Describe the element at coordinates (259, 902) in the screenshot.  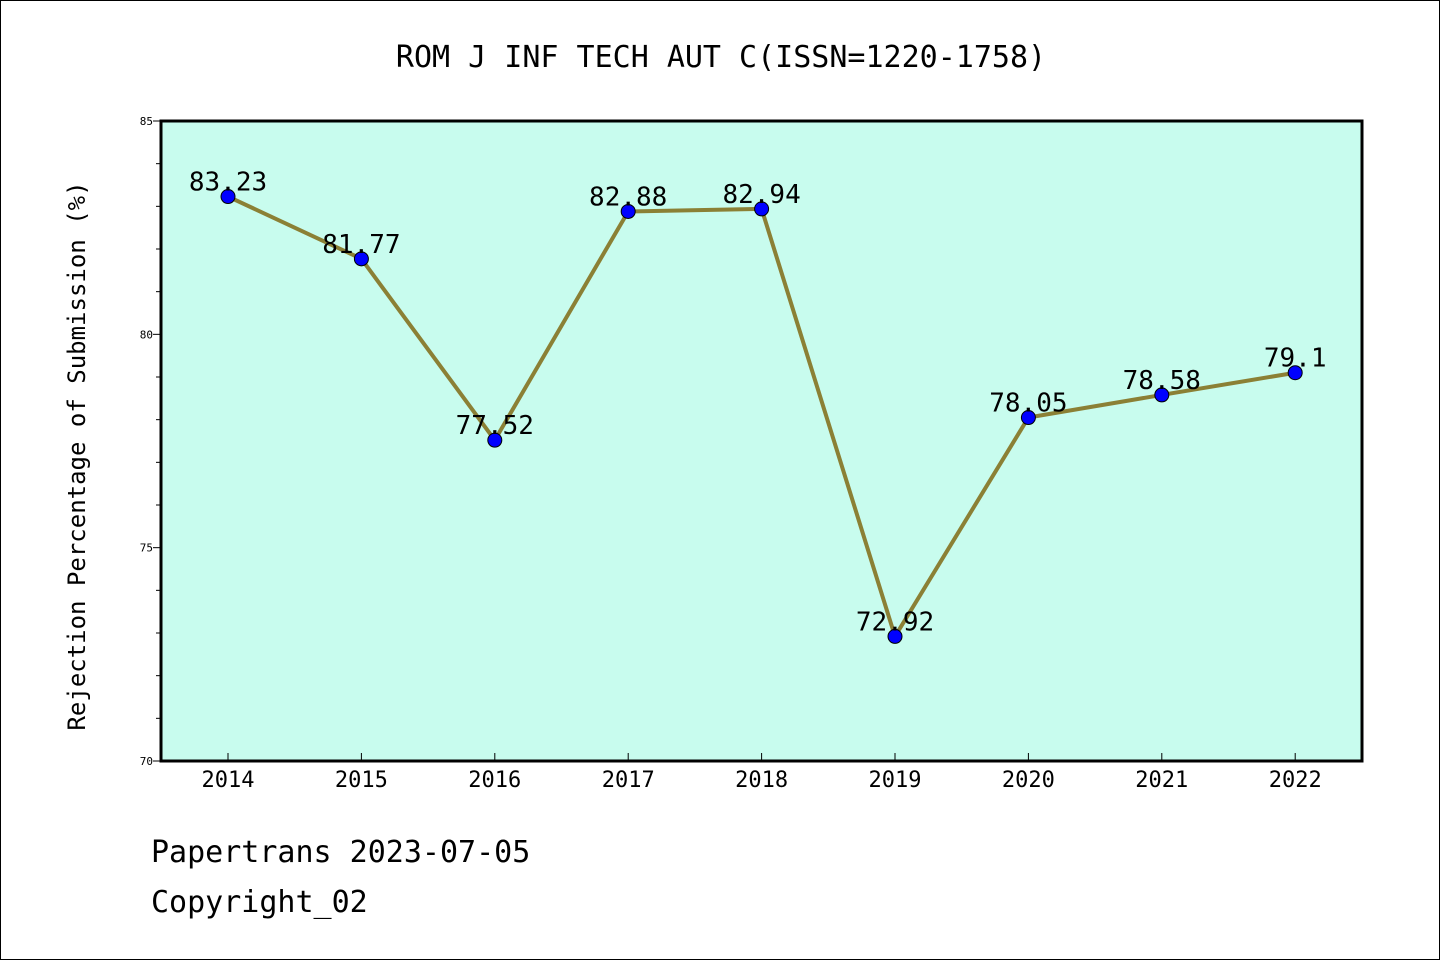
I see `footer-copyright: Copyright_02` at that location.